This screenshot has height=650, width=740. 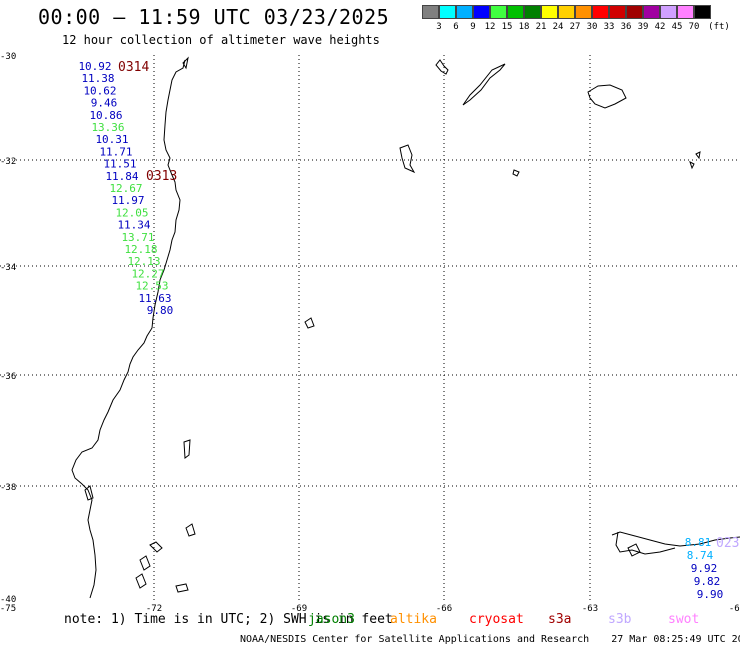 I want to click on colorbar-label: 36, so click(x=626, y=27).